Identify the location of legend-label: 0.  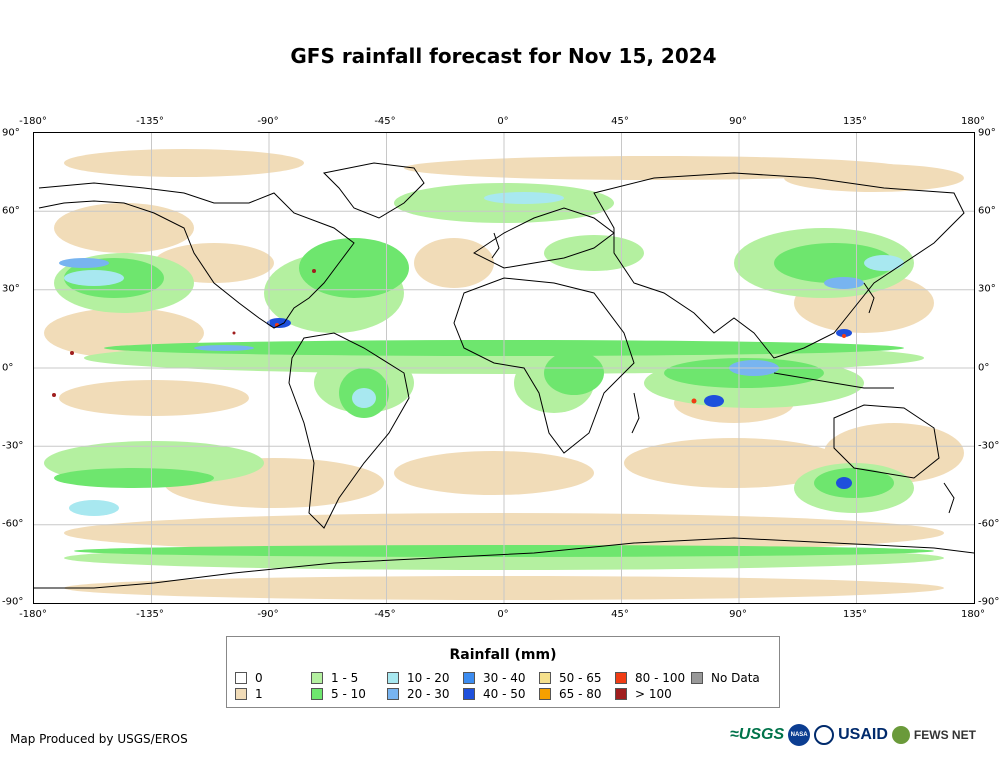
(259, 678).